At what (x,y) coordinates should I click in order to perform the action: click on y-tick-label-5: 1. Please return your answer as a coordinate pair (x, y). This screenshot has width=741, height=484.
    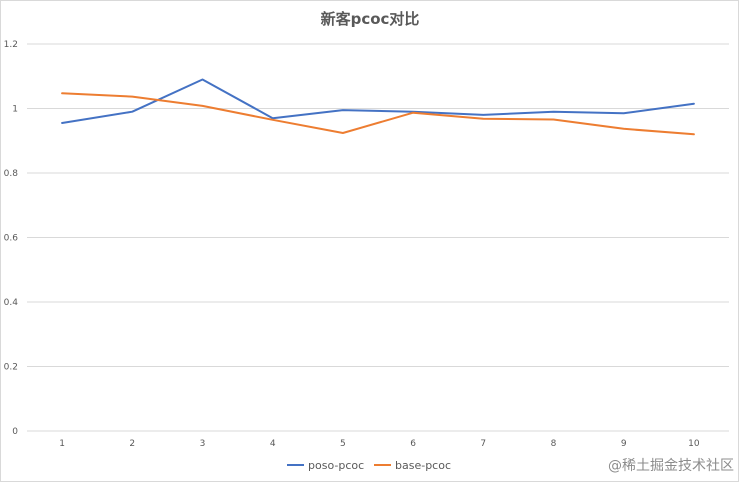
    Looking at the image, I should click on (15, 110).